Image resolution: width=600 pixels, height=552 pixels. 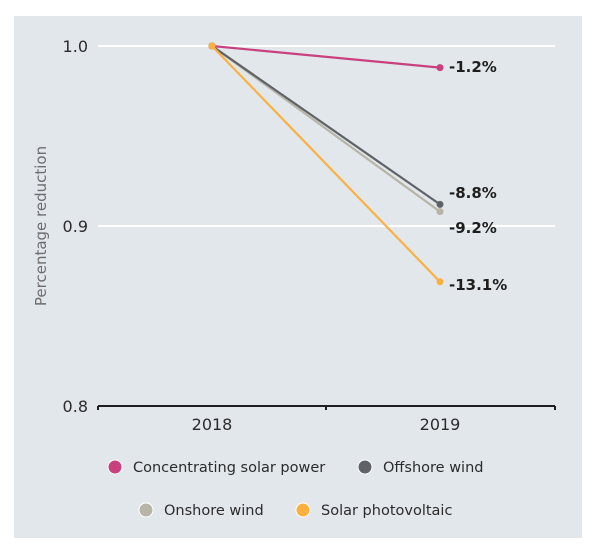 I want to click on legend-label: Offshore wind, so click(x=433, y=468).